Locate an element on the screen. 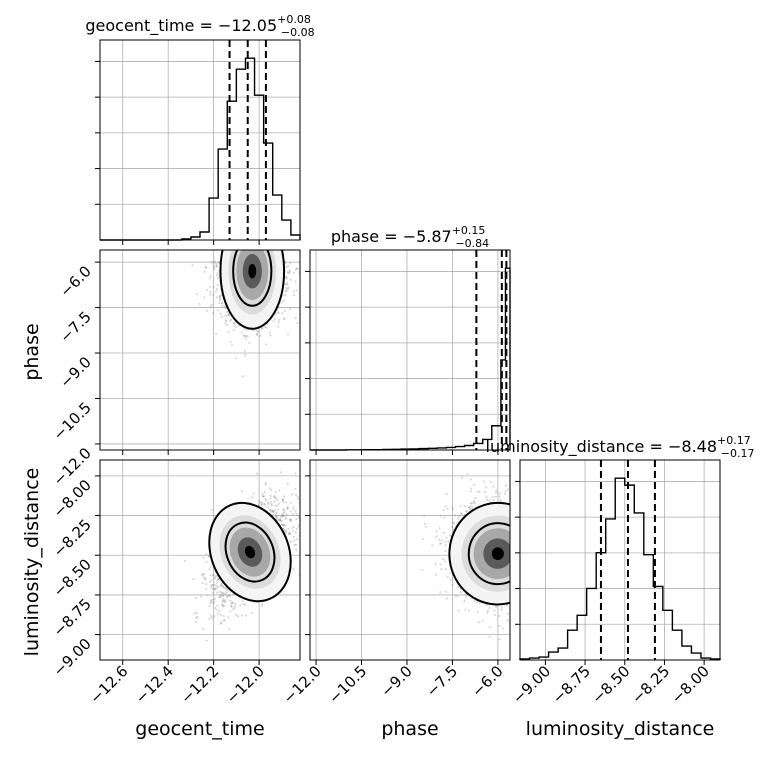  panel-content is located at coordinates (484, 556).